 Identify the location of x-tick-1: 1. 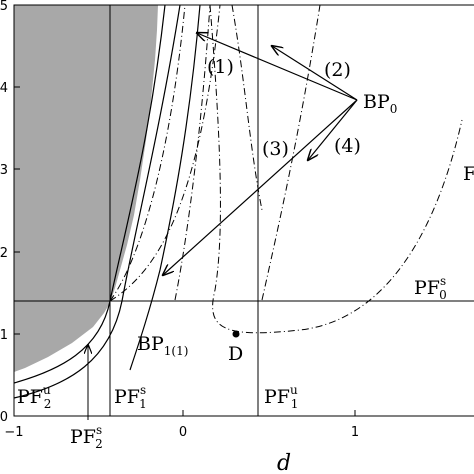
(355, 432).